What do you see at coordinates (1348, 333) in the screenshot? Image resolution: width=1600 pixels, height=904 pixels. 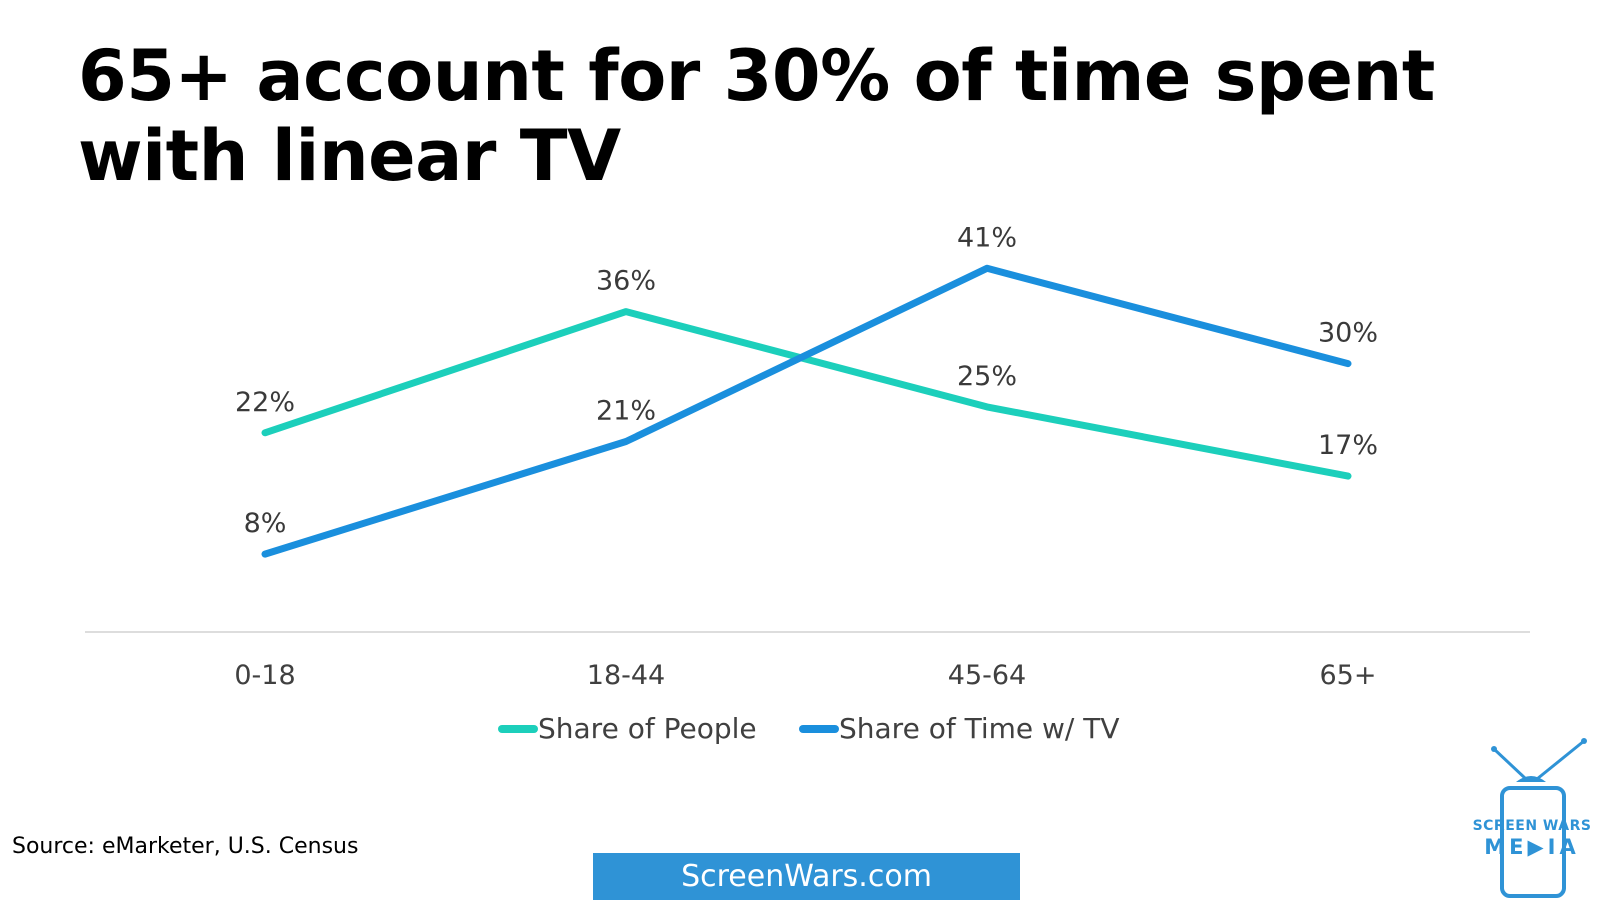 I see `data-label: 30%` at bounding box center [1348, 333].